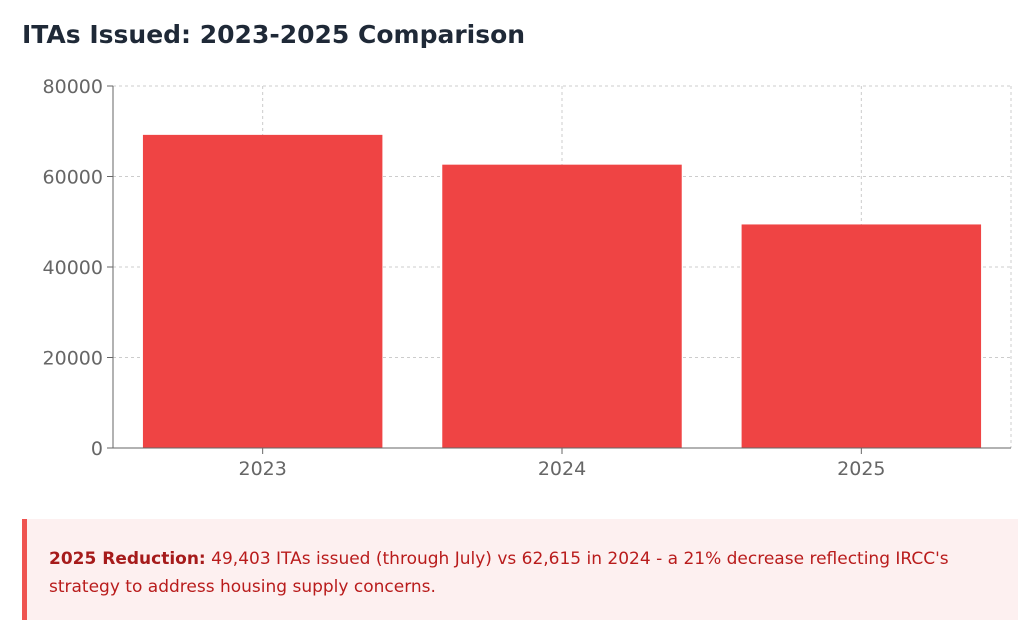  What do you see at coordinates (73, 178) in the screenshot?
I see `y-tick-label: 60000` at bounding box center [73, 178].